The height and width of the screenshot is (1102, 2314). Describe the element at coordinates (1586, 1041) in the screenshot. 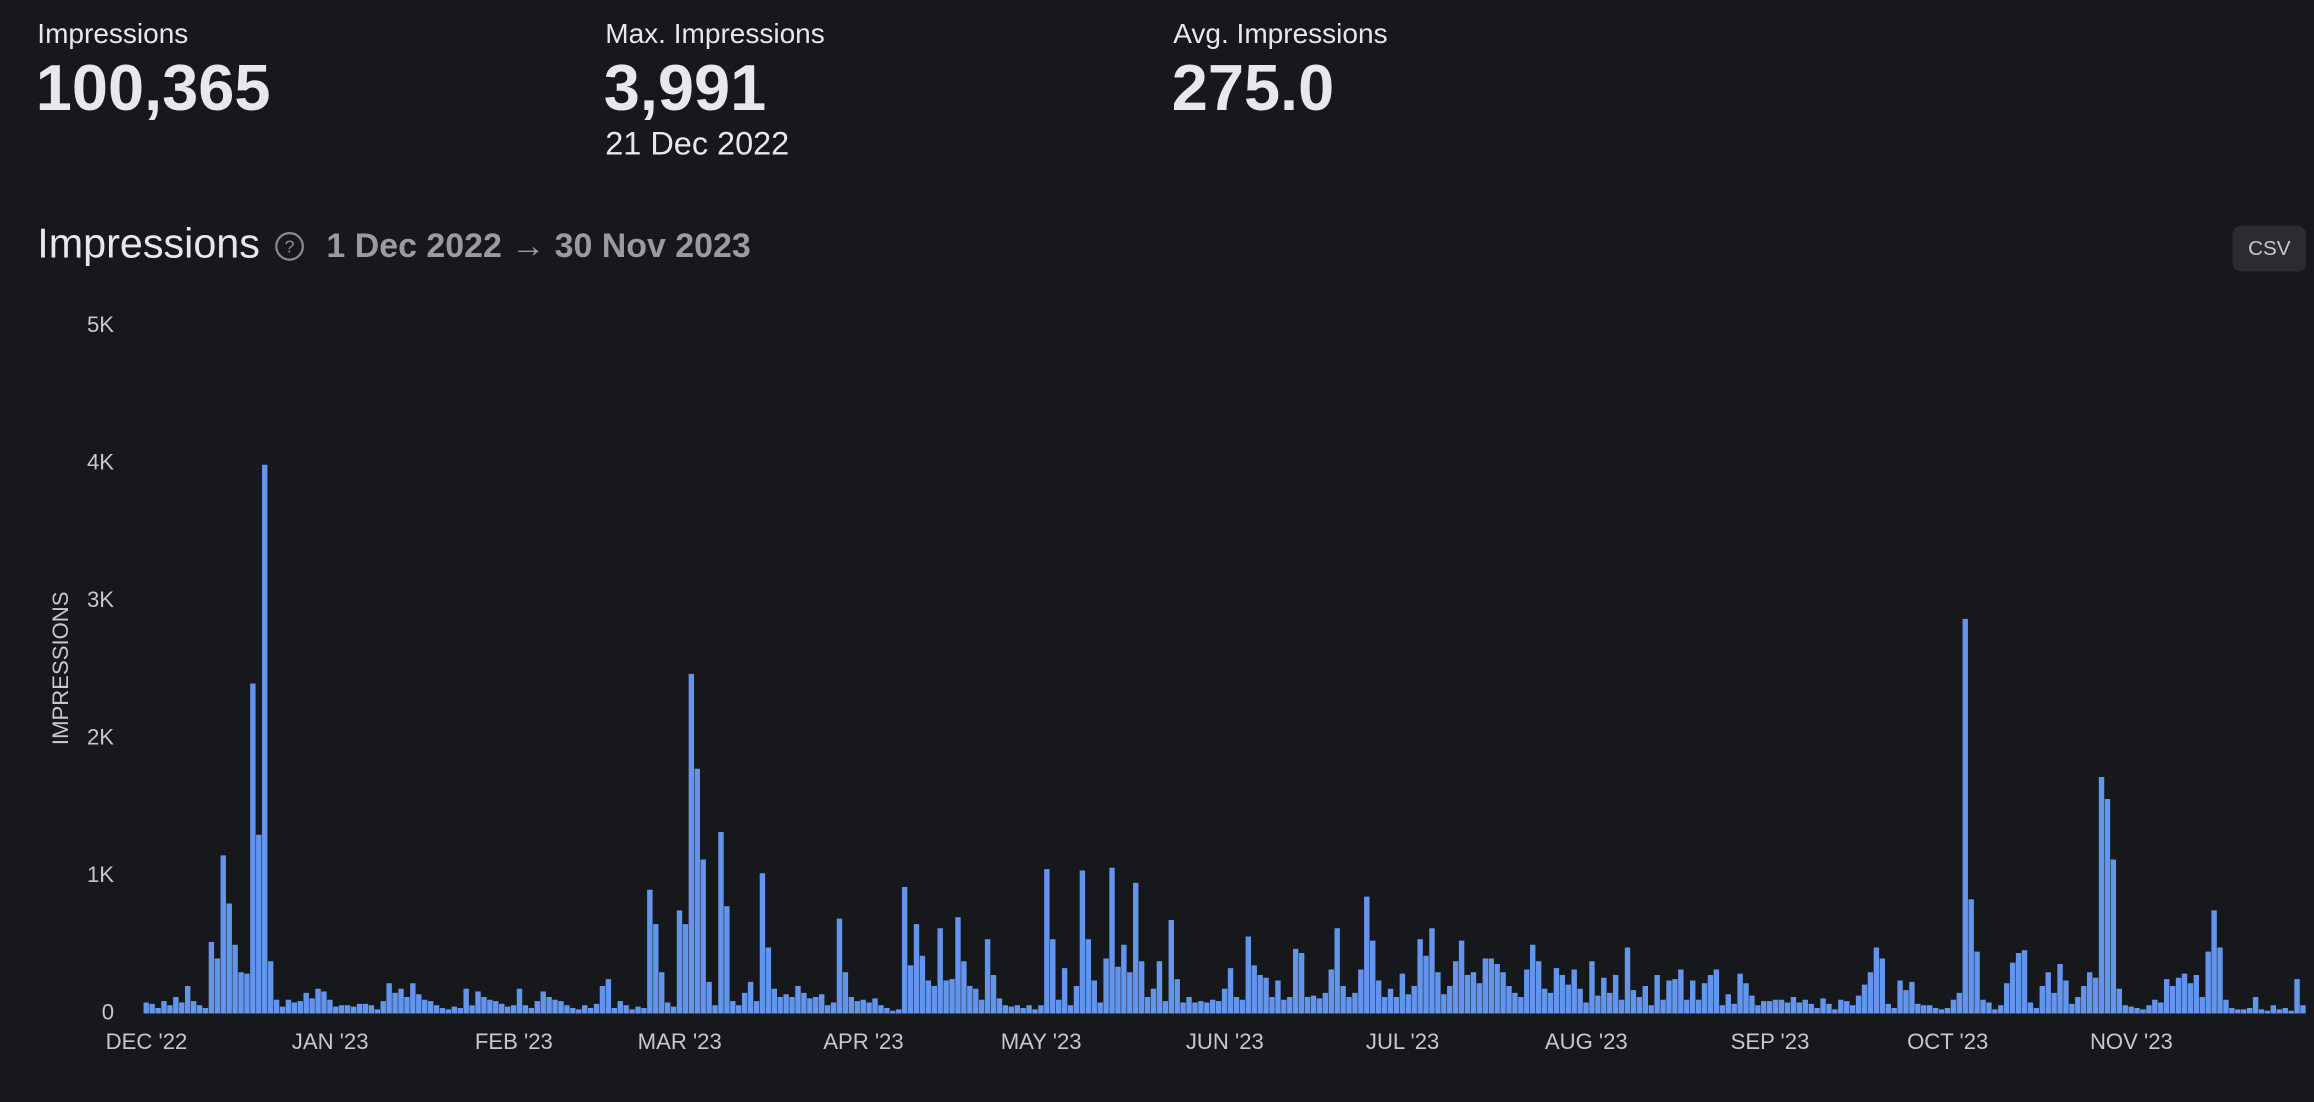

I see `x-tick-label: AUG '23` at that location.